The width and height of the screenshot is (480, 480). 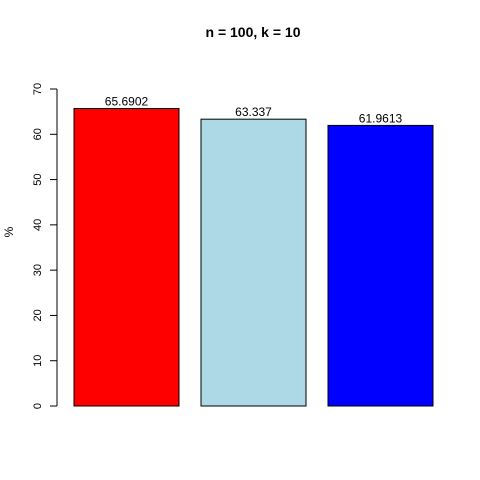 What do you see at coordinates (38, 315) in the screenshot?
I see `y-tick-label: 20` at bounding box center [38, 315].